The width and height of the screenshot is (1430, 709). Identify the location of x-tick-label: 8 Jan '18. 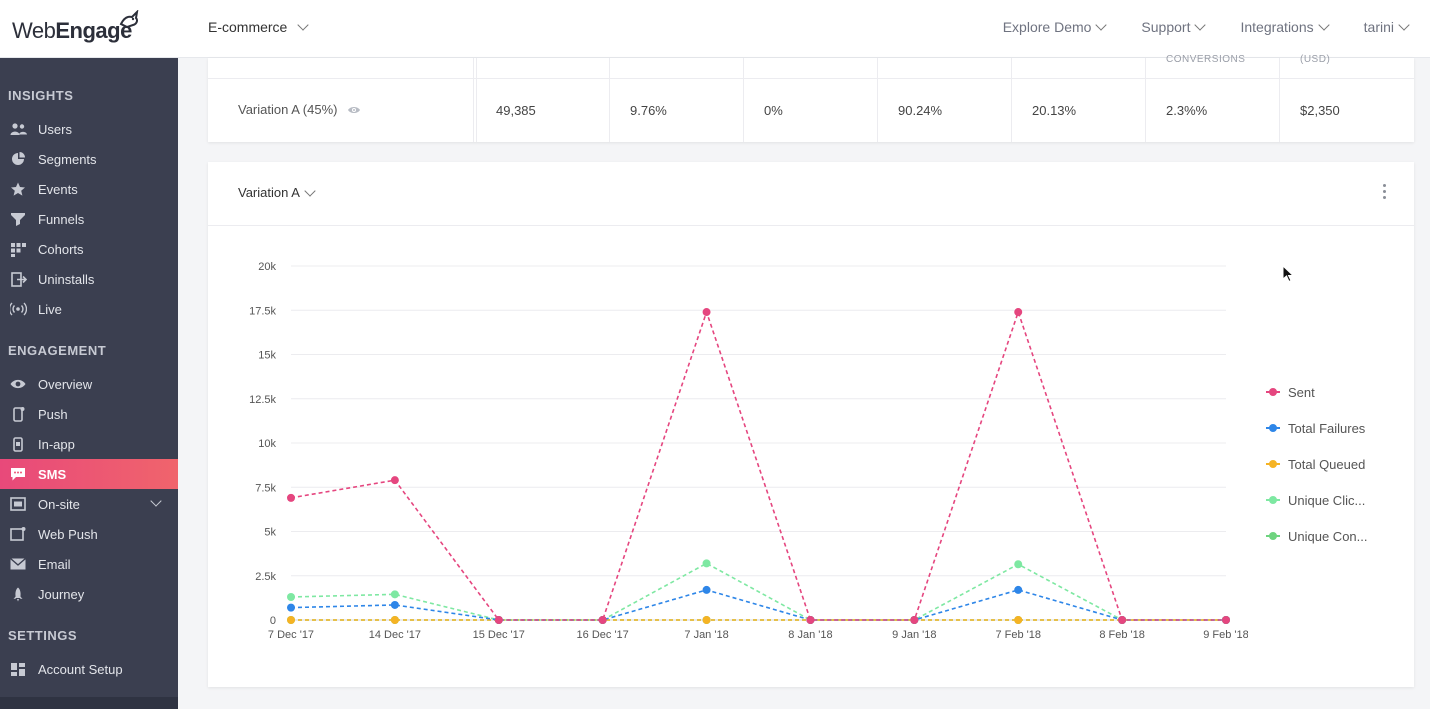
(810, 635).